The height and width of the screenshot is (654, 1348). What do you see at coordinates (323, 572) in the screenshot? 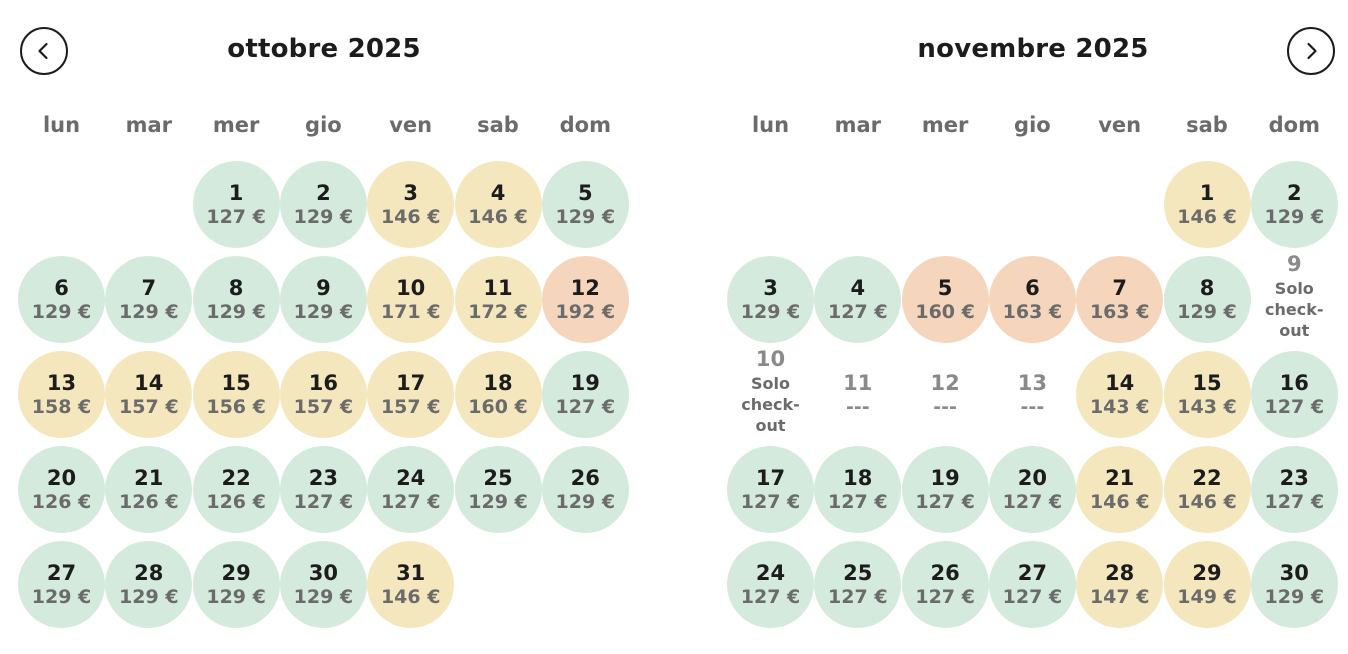
I see `day-number: 30` at bounding box center [323, 572].